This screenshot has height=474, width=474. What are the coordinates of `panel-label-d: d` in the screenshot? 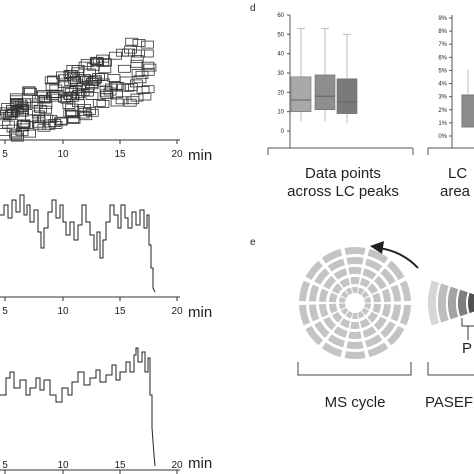 It's located at (253, 8).